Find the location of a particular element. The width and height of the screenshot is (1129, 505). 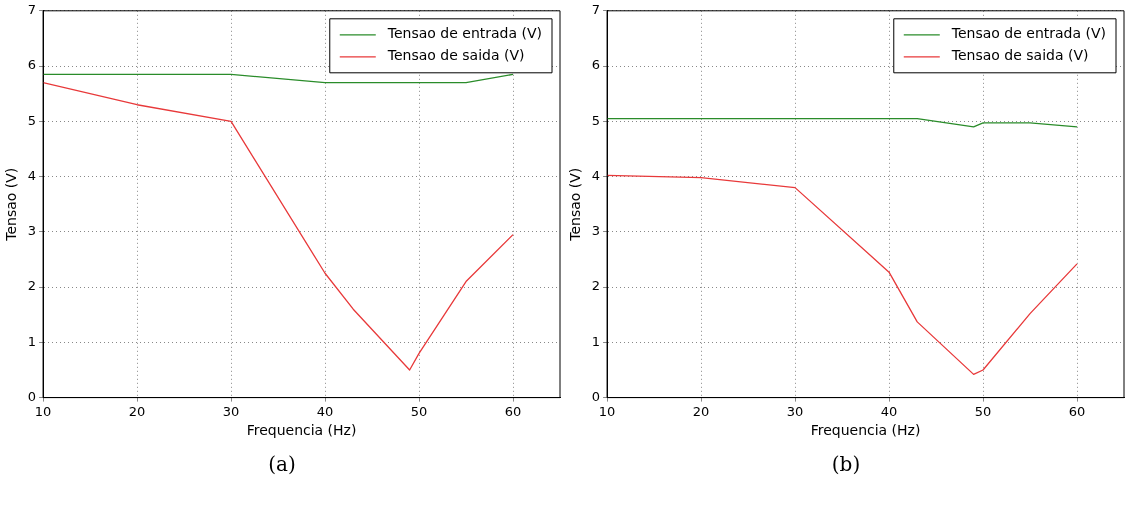

text: (a) is located at coordinates (282, 464).